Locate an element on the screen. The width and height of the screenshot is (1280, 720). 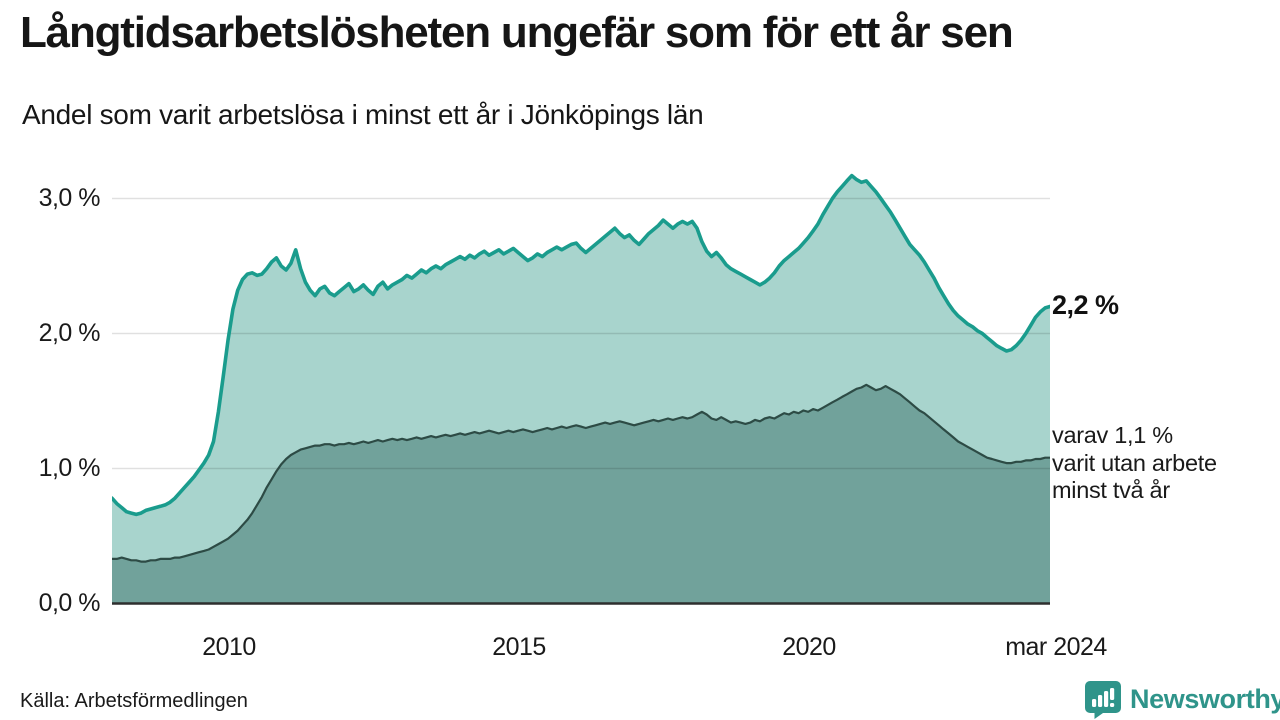
y-axis-tick-1: 1,0 % is located at coordinates (69, 468).